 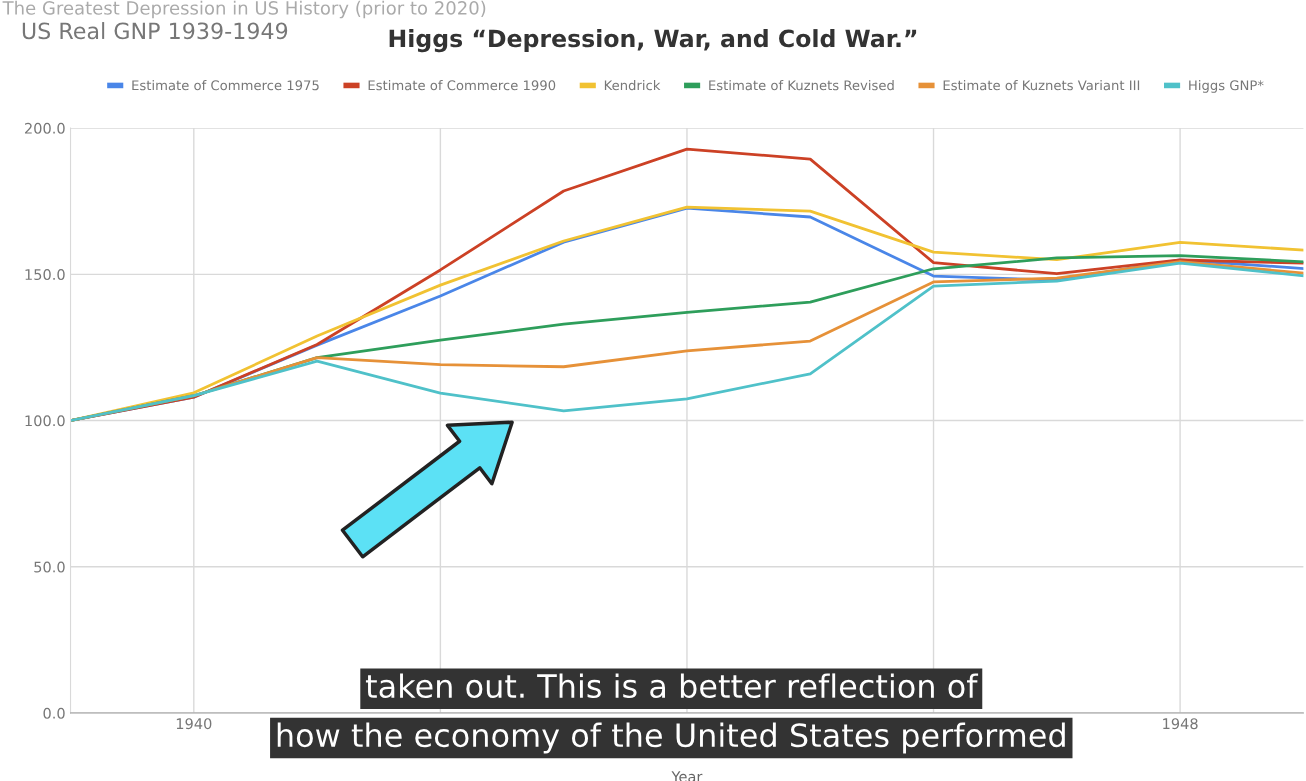 I want to click on x-tick-label: 1940, so click(x=194, y=724).